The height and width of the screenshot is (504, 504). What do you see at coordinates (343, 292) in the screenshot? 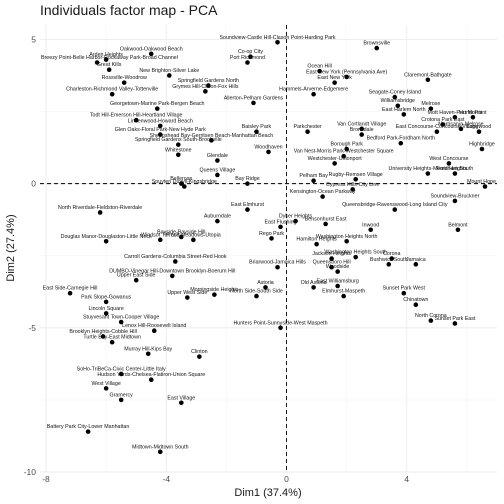
I see `point-label: Elmhurst-Maspeth` at bounding box center [343, 292].